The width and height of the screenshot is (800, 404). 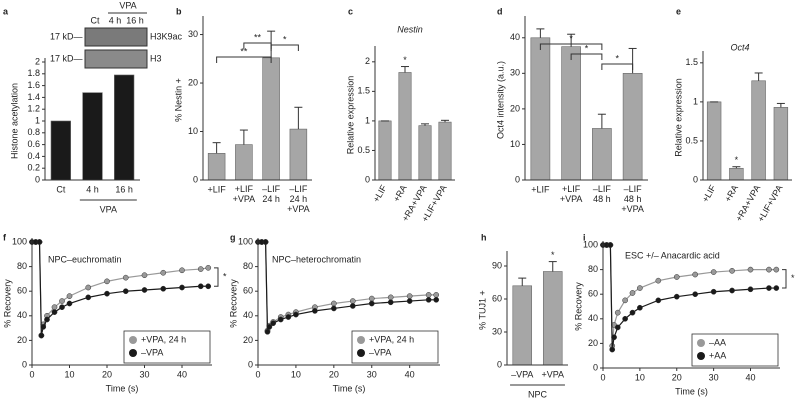 What do you see at coordinates (410, 29) in the screenshot?
I see `chart-title: Nestin` at bounding box center [410, 29].